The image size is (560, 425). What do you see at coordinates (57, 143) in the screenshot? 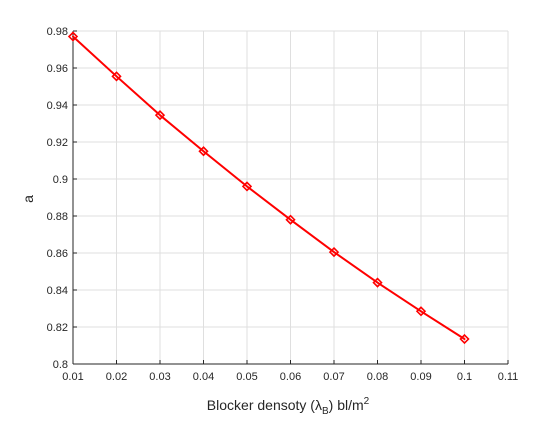
I see `y-tick-label: 0.92` at bounding box center [57, 143].